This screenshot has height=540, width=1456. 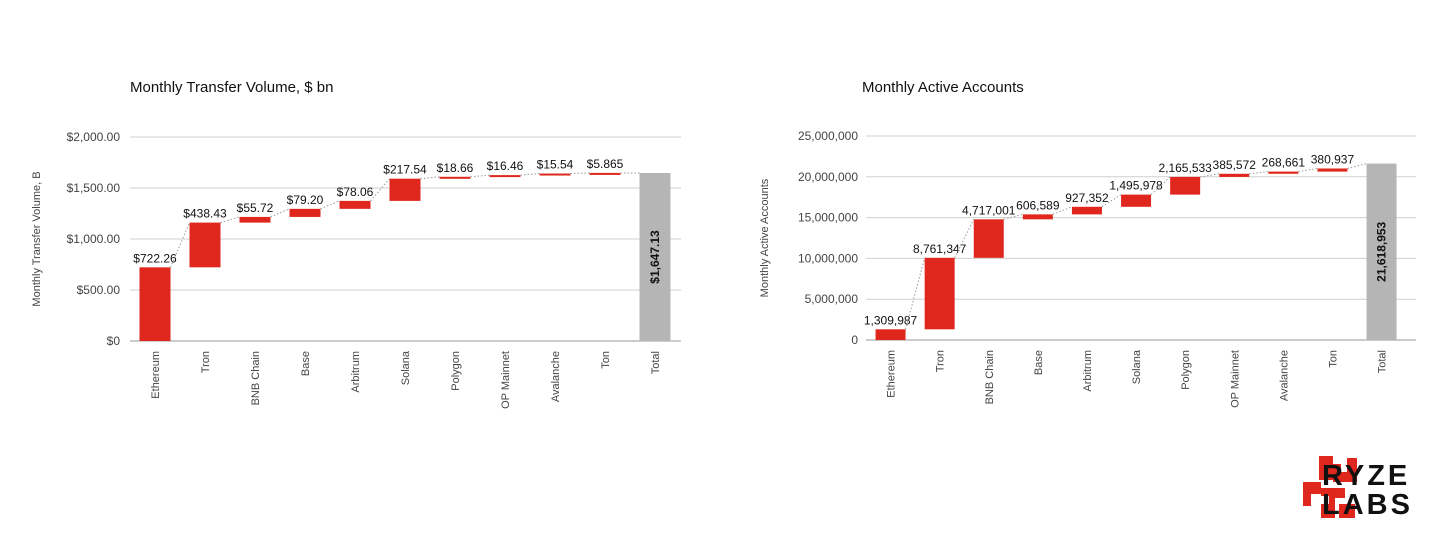 What do you see at coordinates (1038, 205) in the screenshot?
I see `data-label: 606,589` at bounding box center [1038, 205].